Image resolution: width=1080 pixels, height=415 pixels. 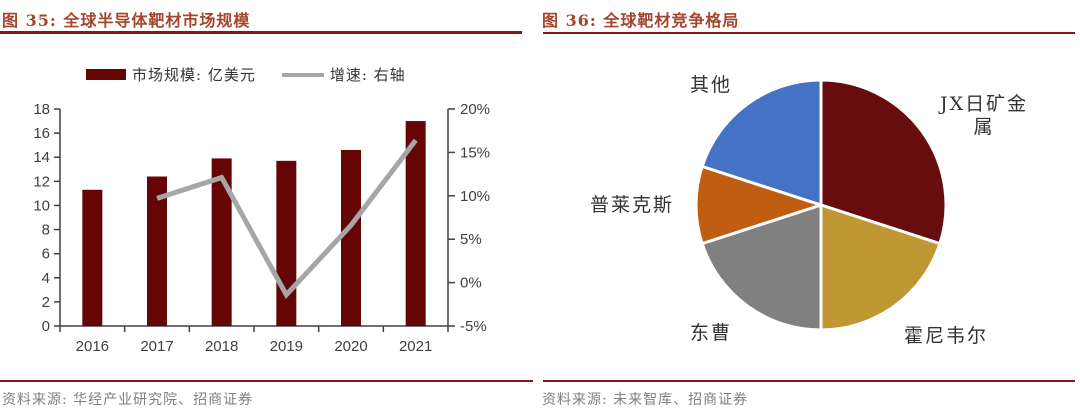 What do you see at coordinates (261, 32) in the screenshot?
I see `figure-35-title-underline` at bounding box center [261, 32].